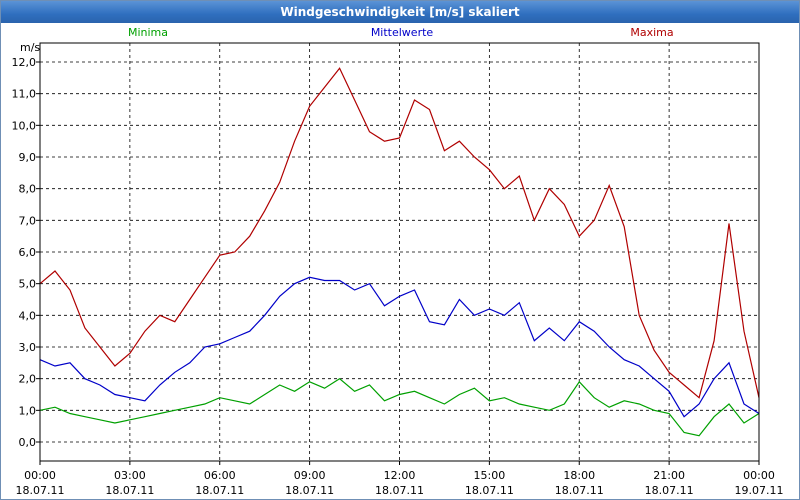 The height and width of the screenshot is (500, 800). I want to click on y-tick-label: 2,0, so click(28, 379).